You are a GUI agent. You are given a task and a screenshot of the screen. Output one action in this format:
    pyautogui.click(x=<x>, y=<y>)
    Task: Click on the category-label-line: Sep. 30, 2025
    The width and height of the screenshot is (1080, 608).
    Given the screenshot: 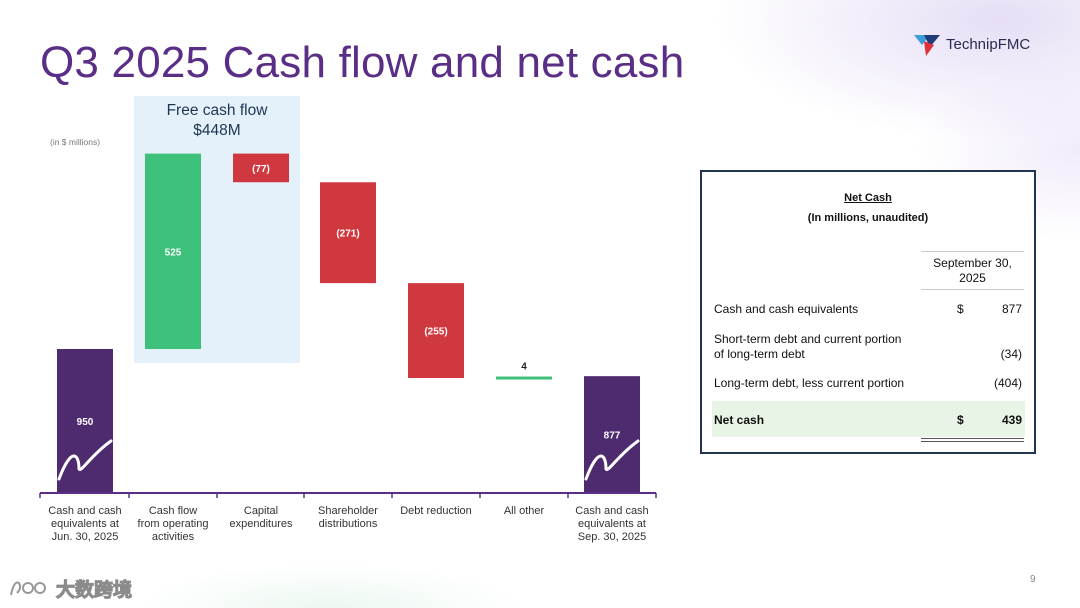 What is the action you would take?
    pyautogui.click(x=612, y=537)
    